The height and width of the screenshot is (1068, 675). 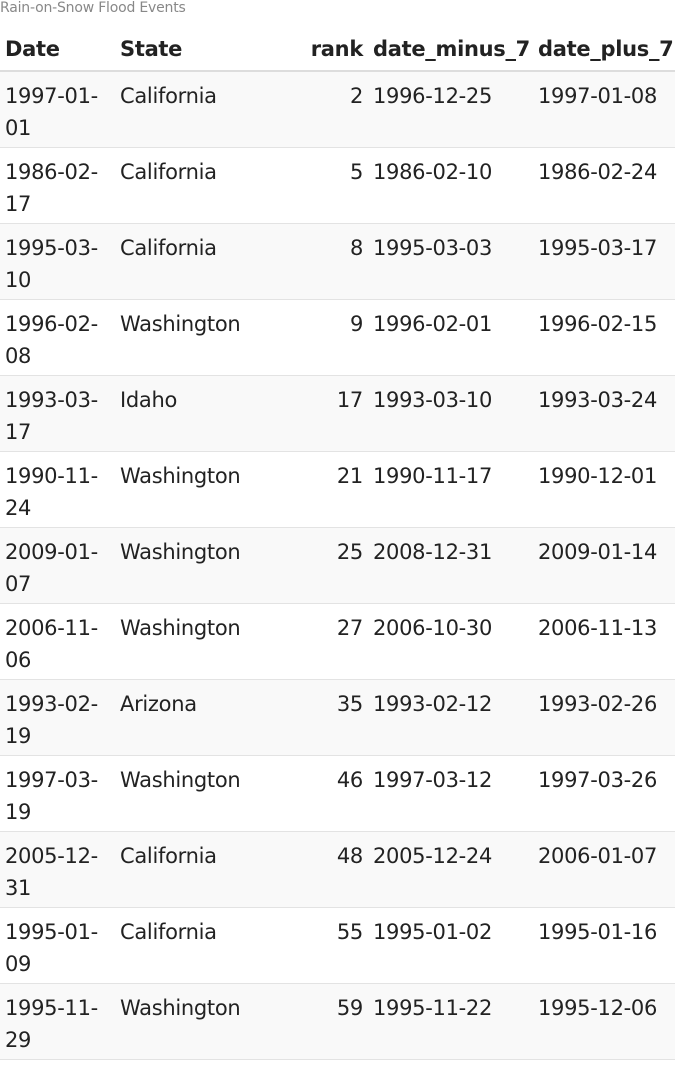 What do you see at coordinates (57, 565) in the screenshot?
I see `cell-date: 2009-01-07` at bounding box center [57, 565].